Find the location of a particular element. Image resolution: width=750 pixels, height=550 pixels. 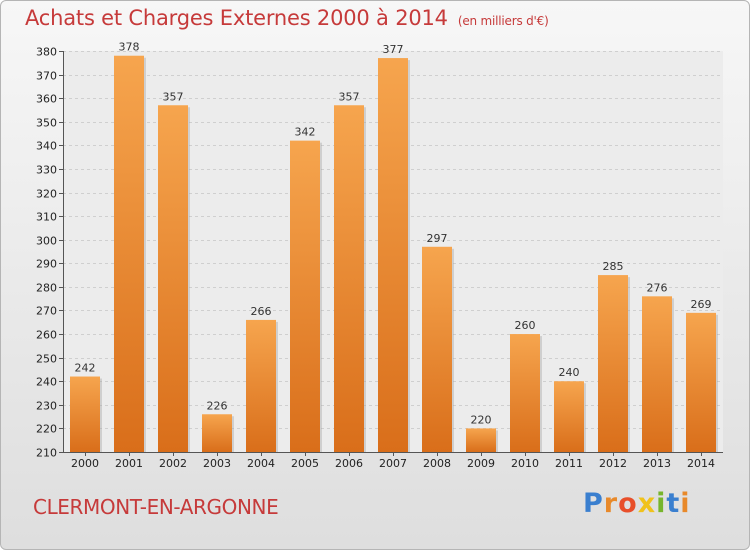

bar-2011 is located at coordinates (569, 416).